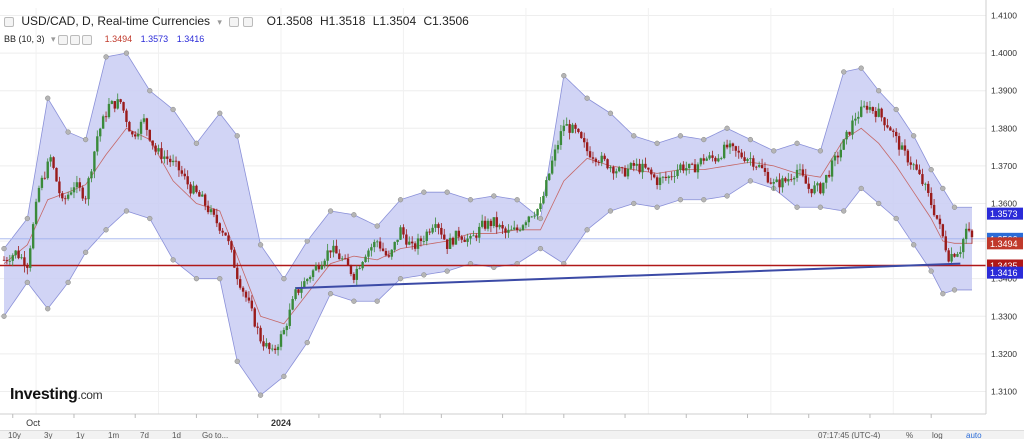  What do you see at coordinates (87, 39) in the screenshot?
I see `close-icon` at bounding box center [87, 39].